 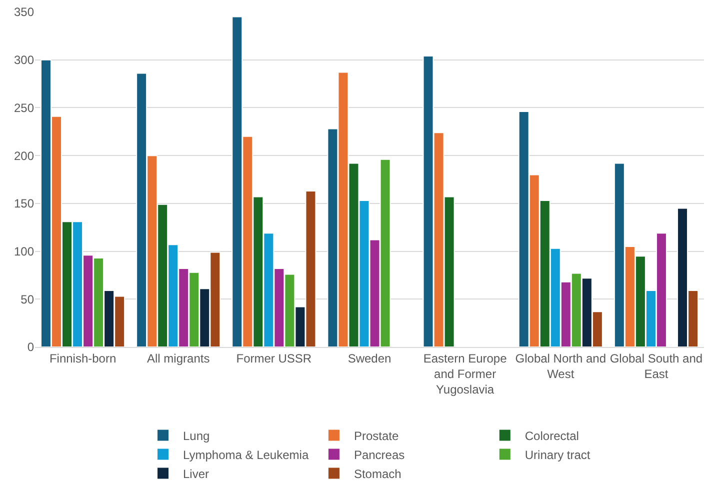 What do you see at coordinates (24, 12) in the screenshot?
I see `y-tick-label: 350` at bounding box center [24, 12].